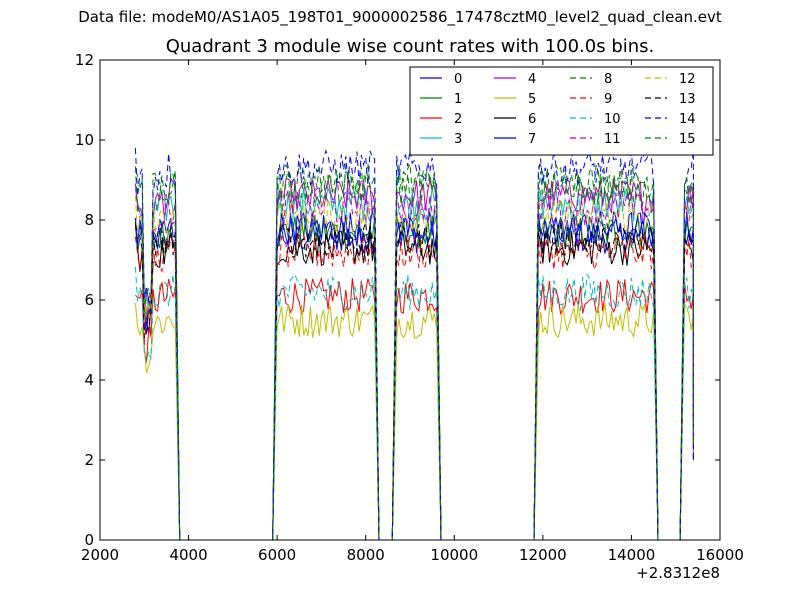  I want to click on legend-label-15: 15, so click(687, 139).